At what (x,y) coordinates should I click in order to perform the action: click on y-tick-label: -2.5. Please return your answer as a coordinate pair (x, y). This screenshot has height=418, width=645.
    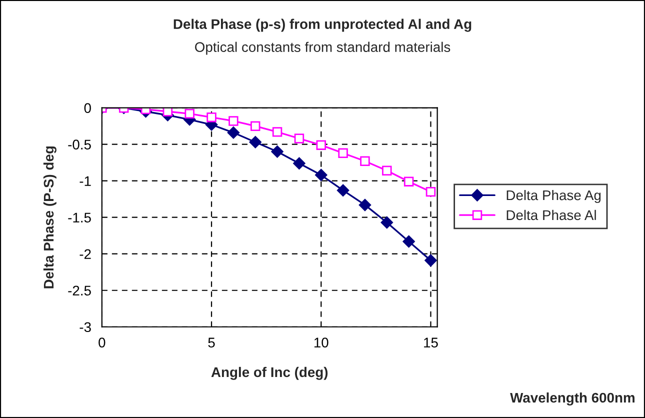
    Looking at the image, I should click on (79, 291).